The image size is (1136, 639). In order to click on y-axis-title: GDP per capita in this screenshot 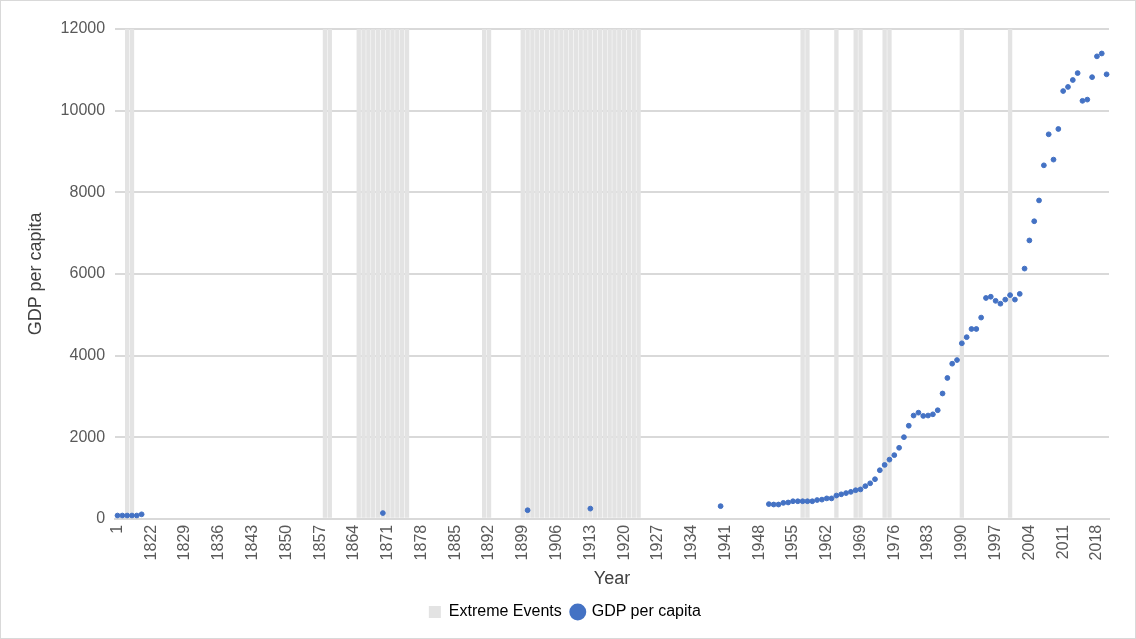, I will do `click(34, 273)`.